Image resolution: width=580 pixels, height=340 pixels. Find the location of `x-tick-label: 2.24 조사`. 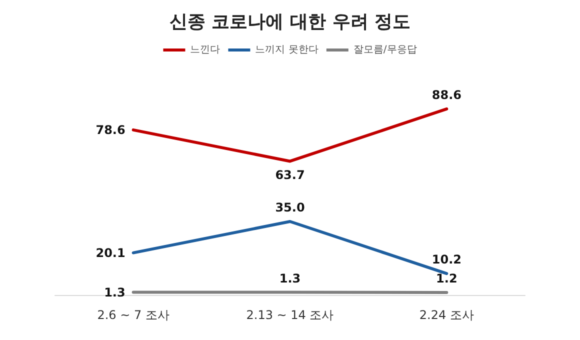

x-tick-label: 2.24 조사 is located at coordinates (446, 315).